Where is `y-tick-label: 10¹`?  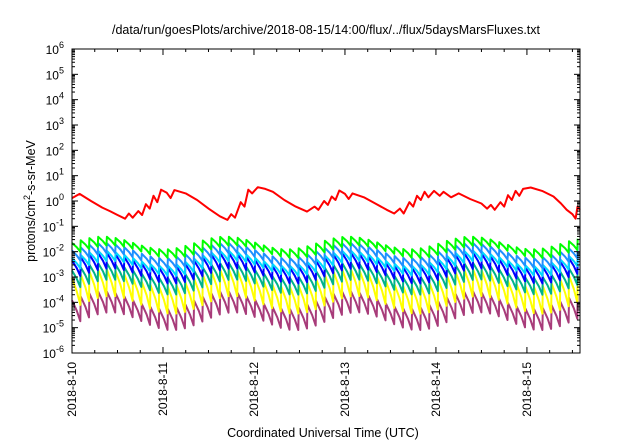 y-tick-label: 10¹ is located at coordinates (55, 175).